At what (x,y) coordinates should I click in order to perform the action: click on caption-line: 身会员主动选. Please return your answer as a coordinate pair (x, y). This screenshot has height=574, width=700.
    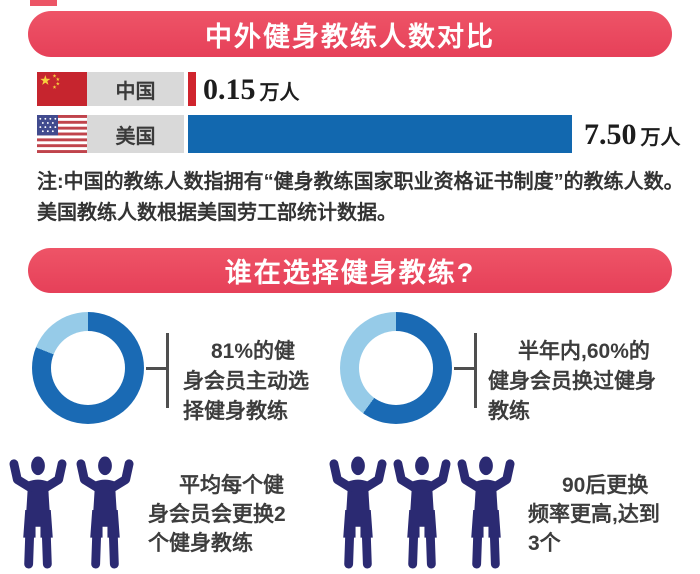
    Looking at the image, I should click on (246, 381).